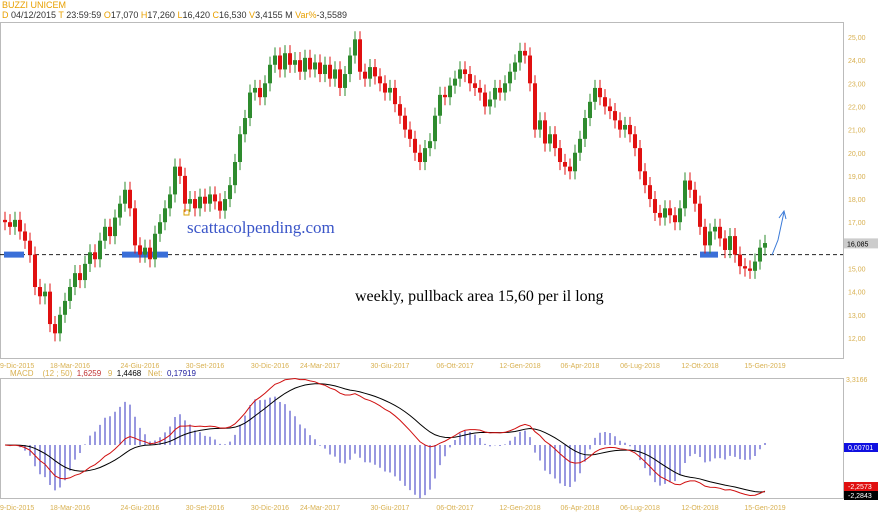 This screenshot has height=519, width=878. What do you see at coordinates (205, 366) in the screenshot?
I see `x-tick-label: 30-Set-2016` at bounding box center [205, 366].